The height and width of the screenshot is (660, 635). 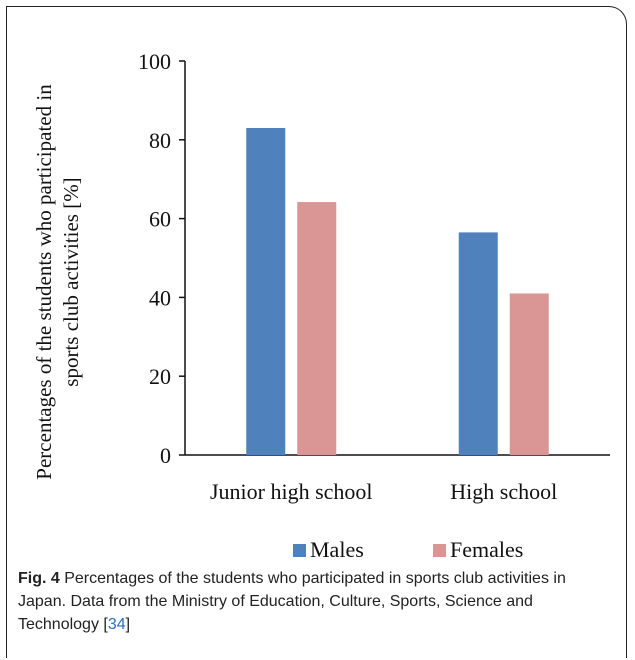 What do you see at coordinates (160, 297) in the screenshot?
I see `y-tick-label: 40` at bounding box center [160, 297].